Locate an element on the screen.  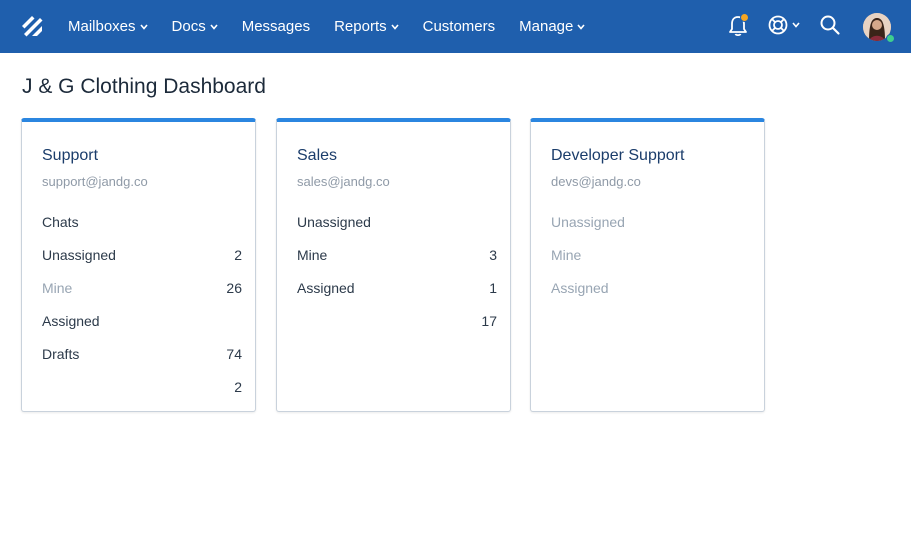
mailbox-name: Sales is located at coordinates (317, 155).